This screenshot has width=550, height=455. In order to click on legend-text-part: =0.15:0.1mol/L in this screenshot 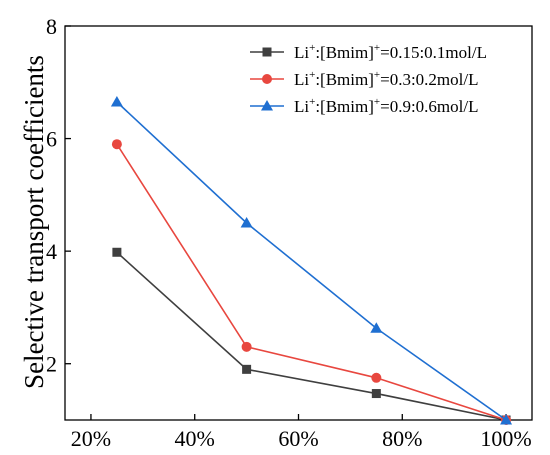, I will do `click(433, 52)`.